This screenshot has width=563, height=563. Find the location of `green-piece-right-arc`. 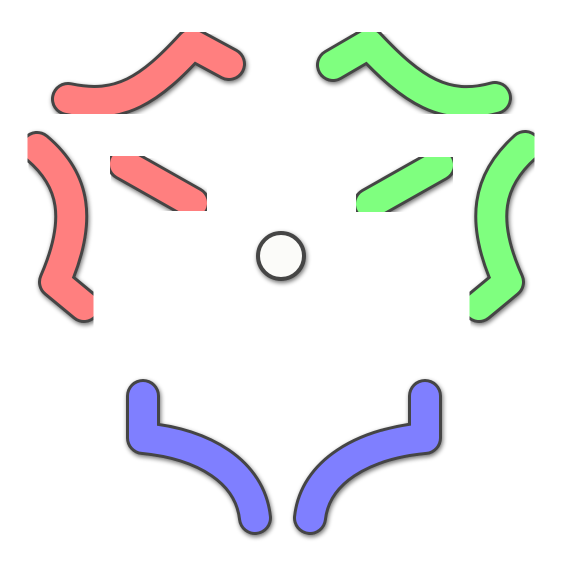

green-piece-right-arc is located at coordinates (502, 226).